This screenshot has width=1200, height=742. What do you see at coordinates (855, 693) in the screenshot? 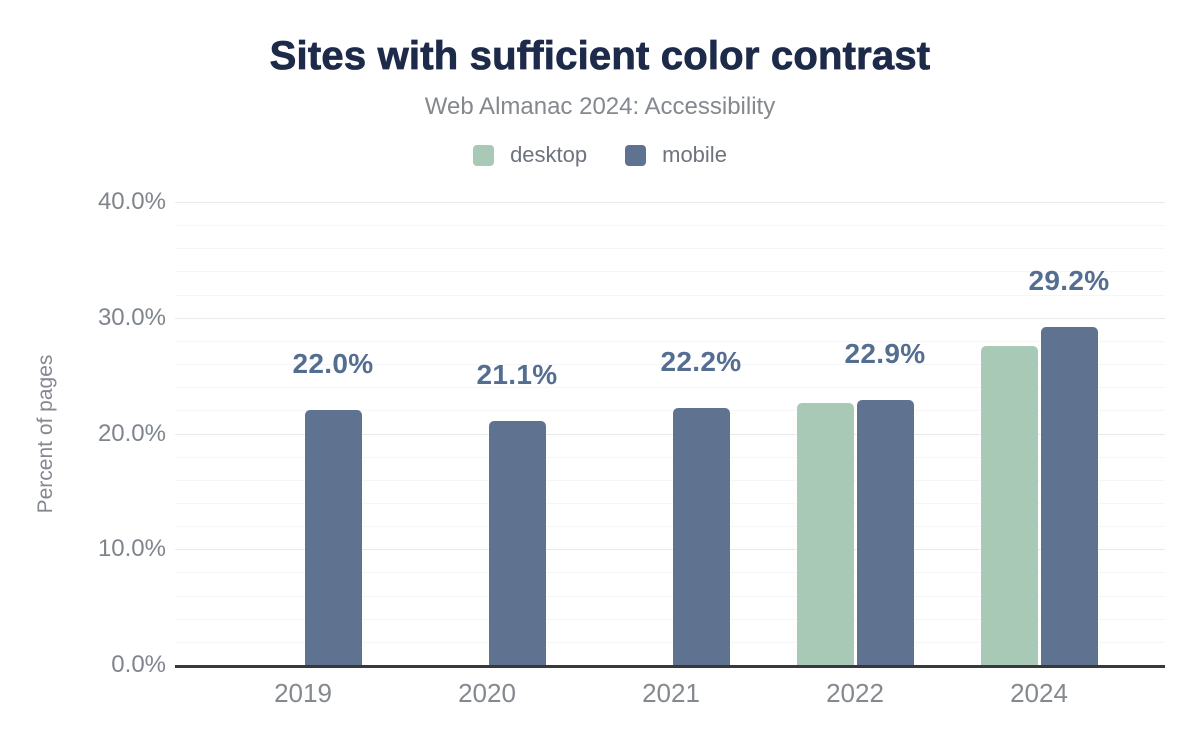
I see `x-tick-label: 2022` at bounding box center [855, 693].